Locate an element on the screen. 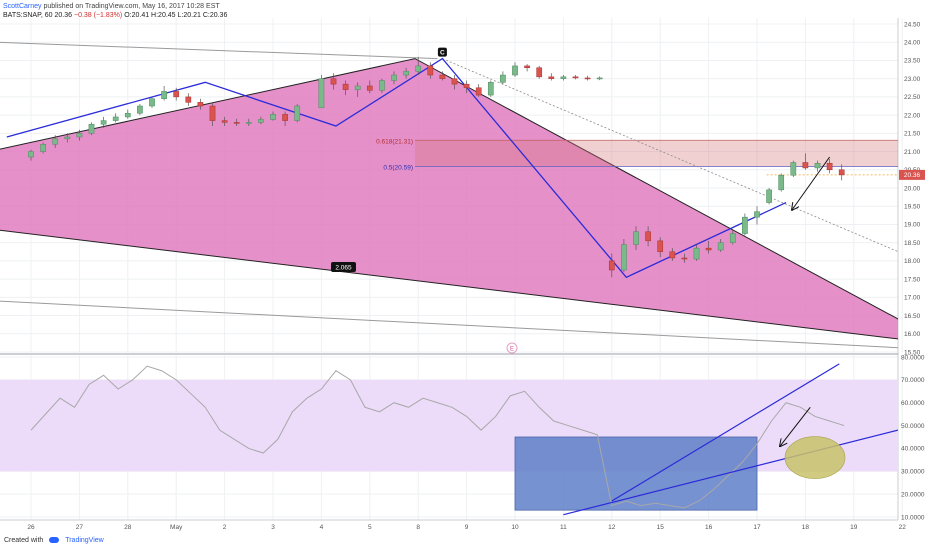  extension-label: 2.065 is located at coordinates (343, 268).